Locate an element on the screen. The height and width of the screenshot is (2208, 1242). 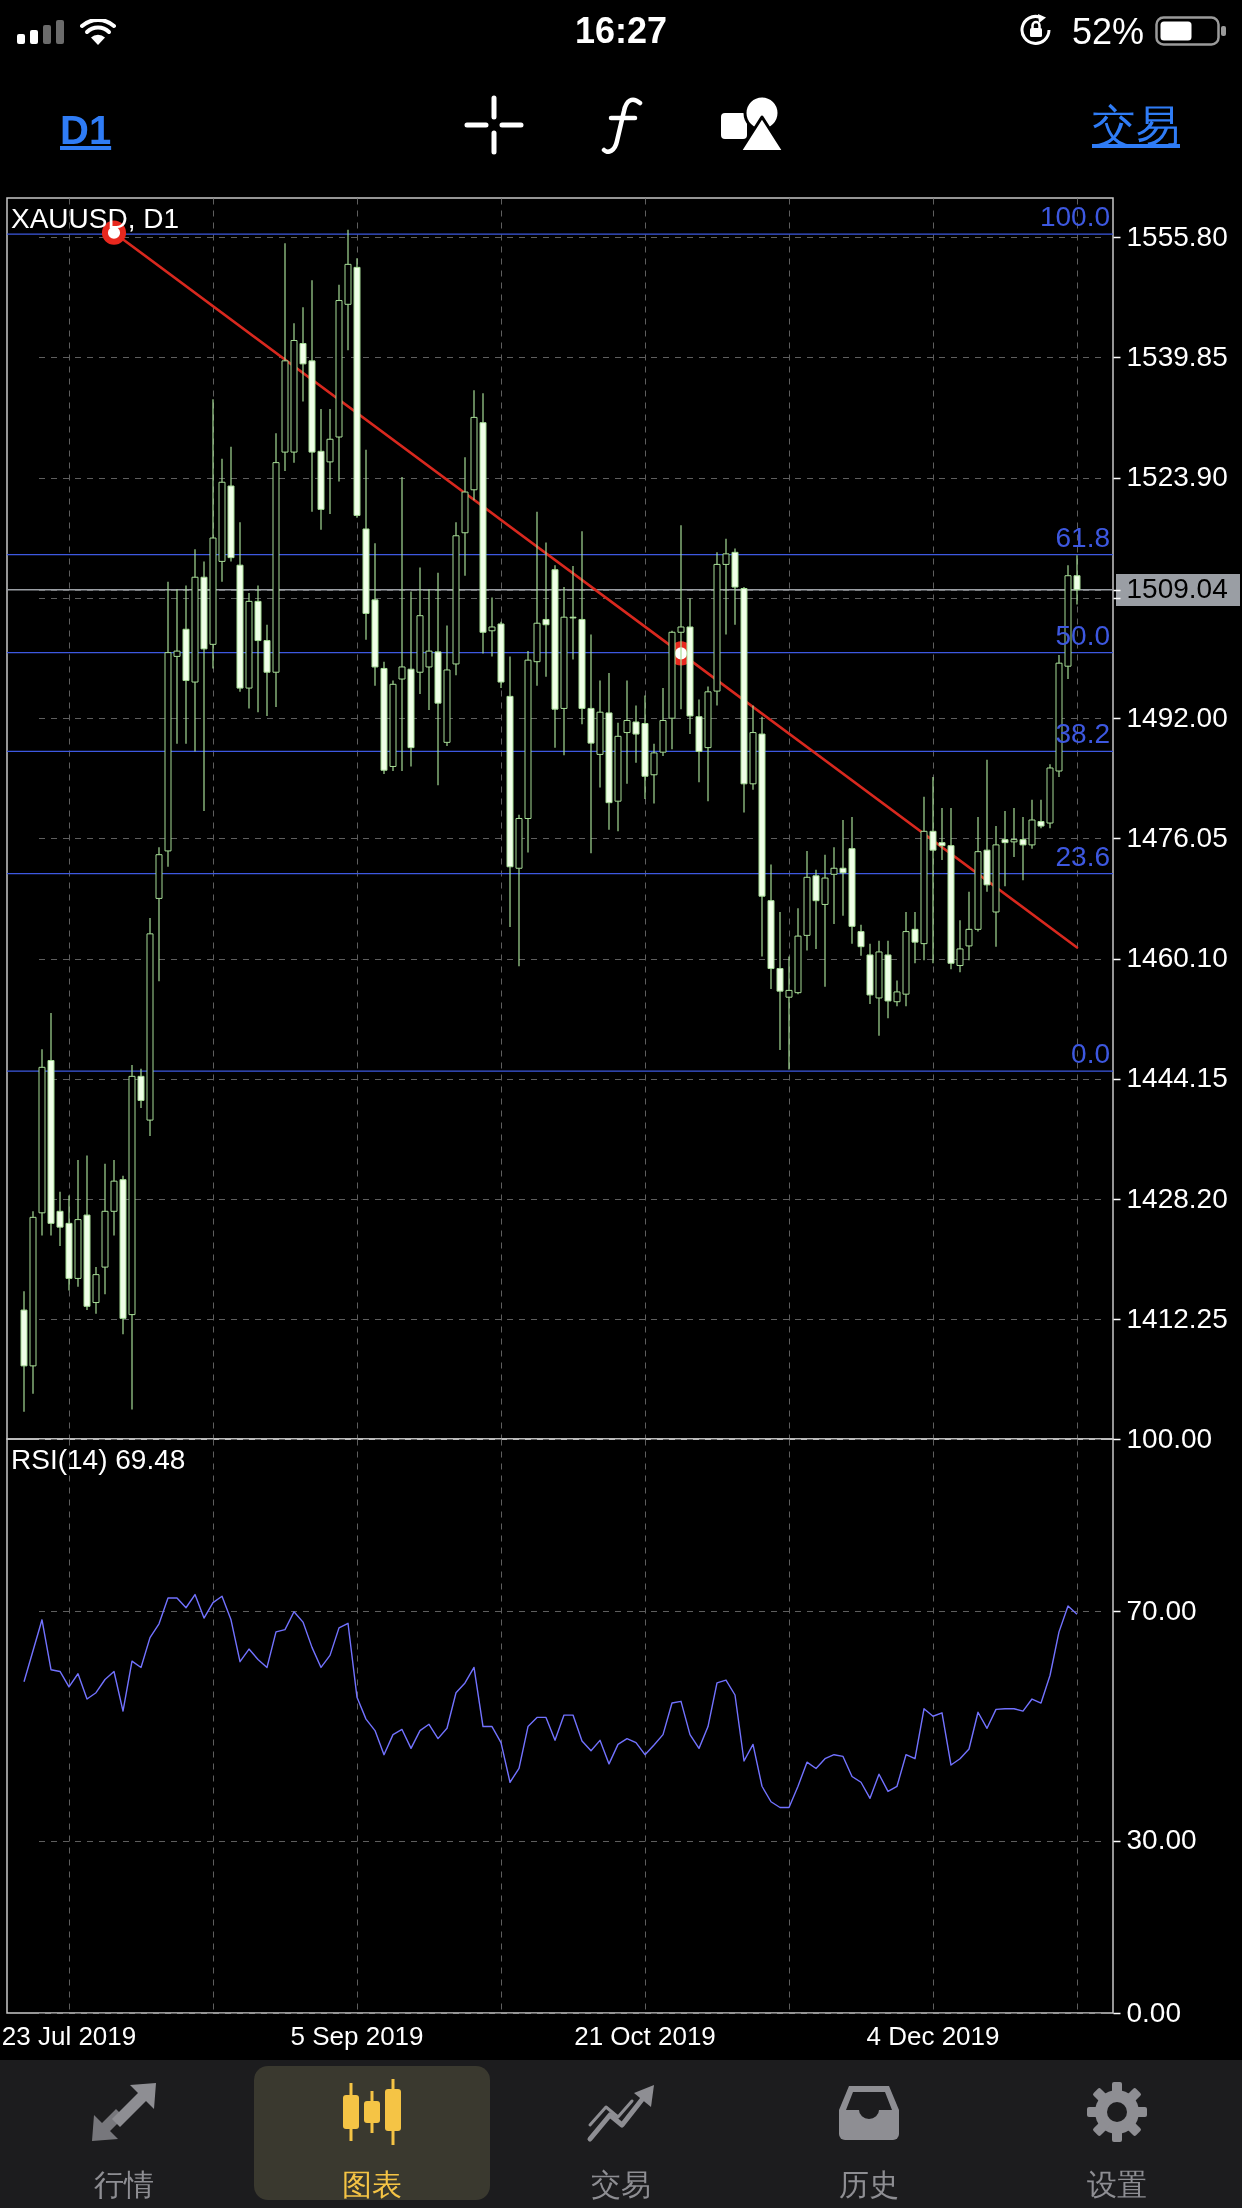
annotation: 23.6 is located at coordinates (1082, 856).